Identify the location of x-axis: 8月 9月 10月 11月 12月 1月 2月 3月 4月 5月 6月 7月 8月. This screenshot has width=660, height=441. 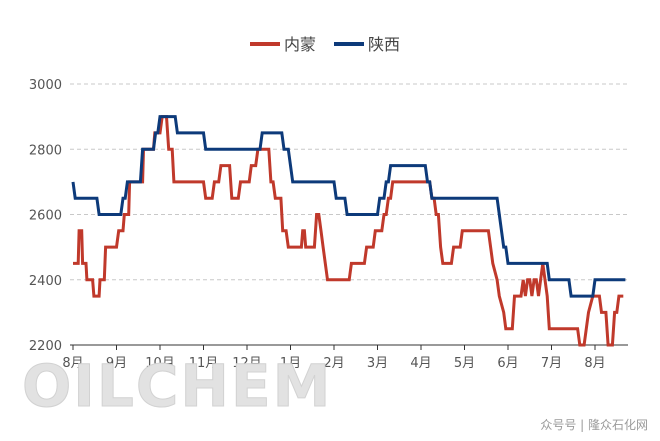
(345, 357).